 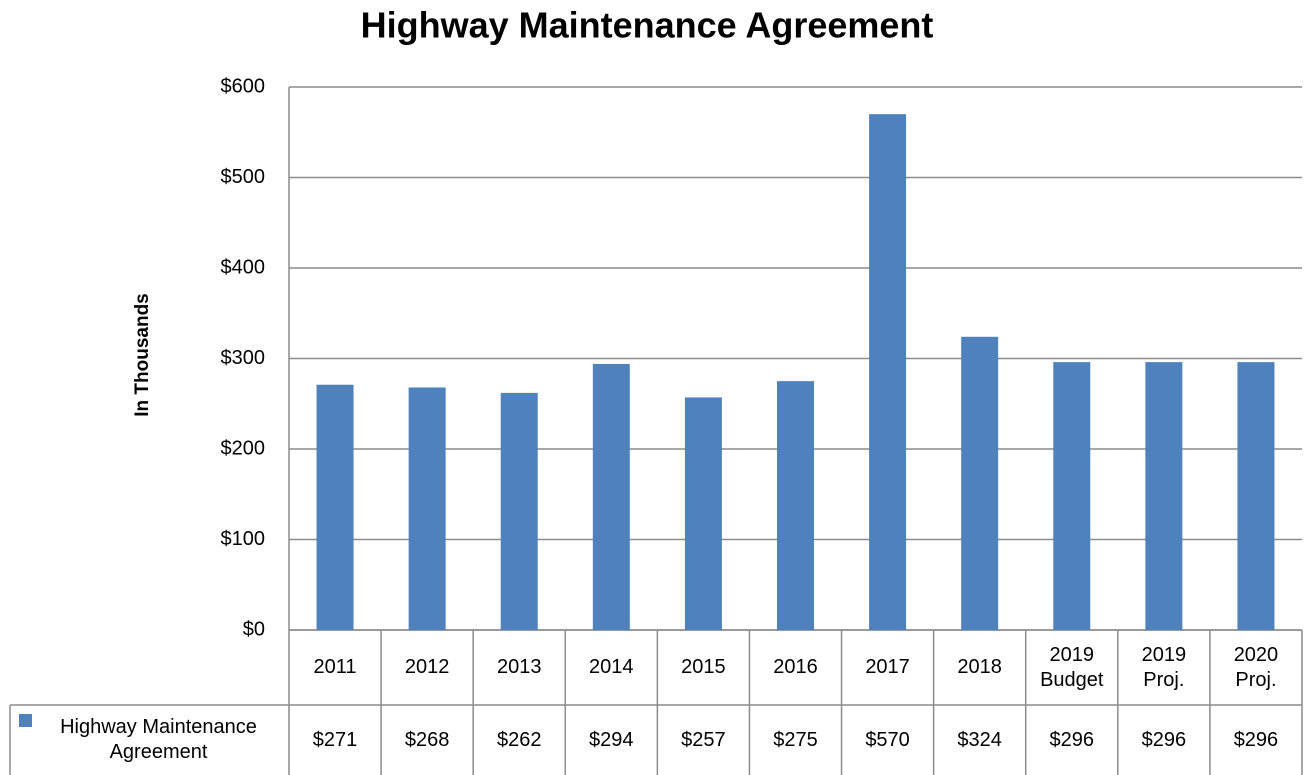 I want to click on x-tick-label: 2011, so click(x=335, y=667).